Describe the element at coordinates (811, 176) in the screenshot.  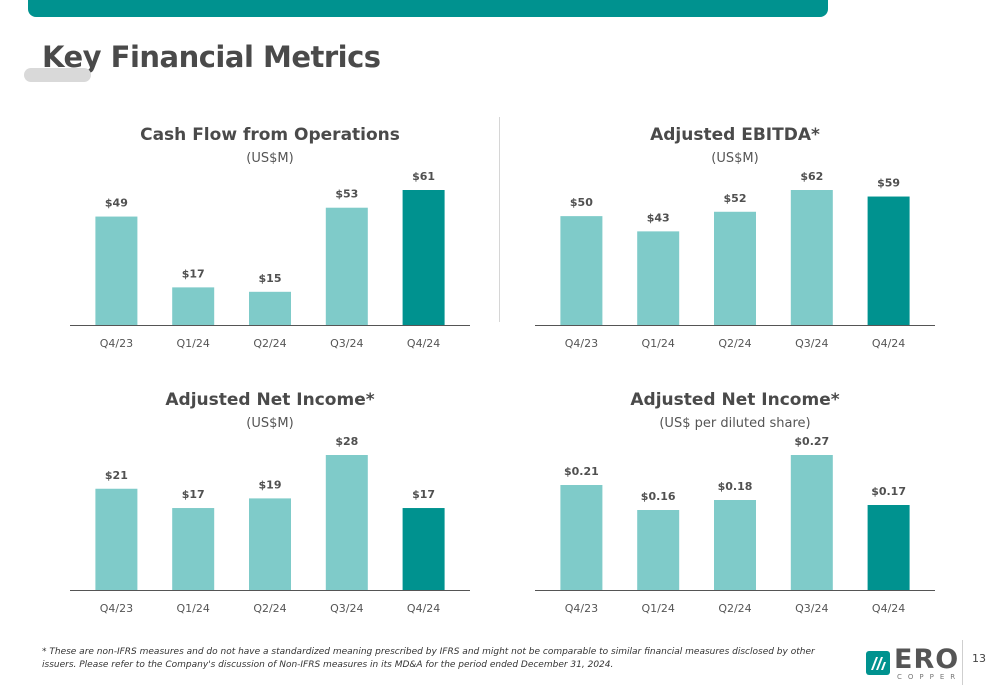
I see `bar-value-label: $62` at that location.